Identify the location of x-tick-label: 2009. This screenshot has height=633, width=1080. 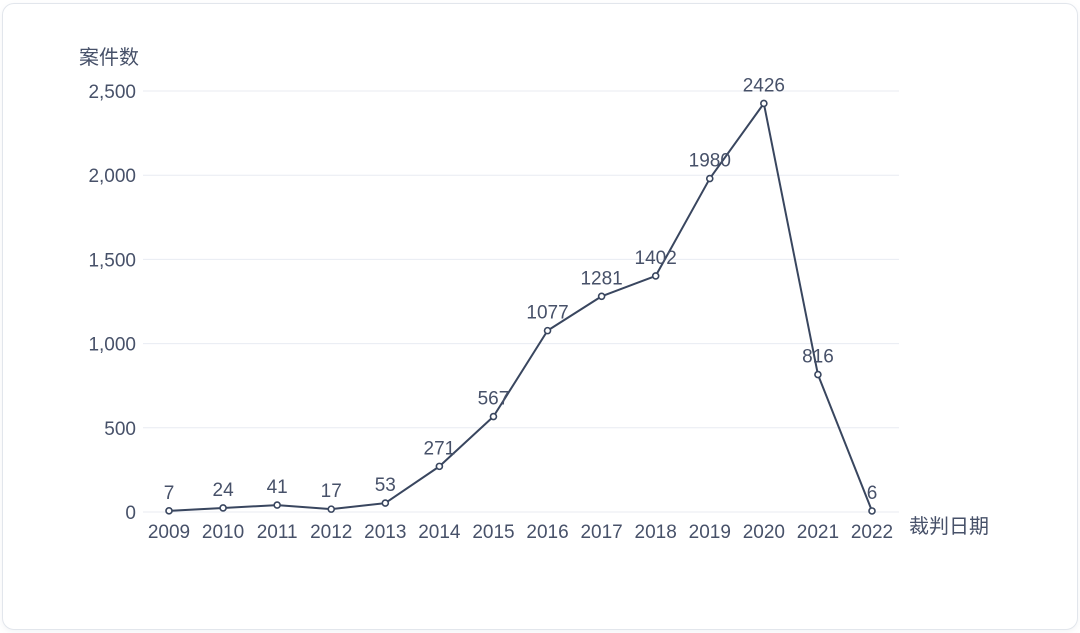
(169, 532).